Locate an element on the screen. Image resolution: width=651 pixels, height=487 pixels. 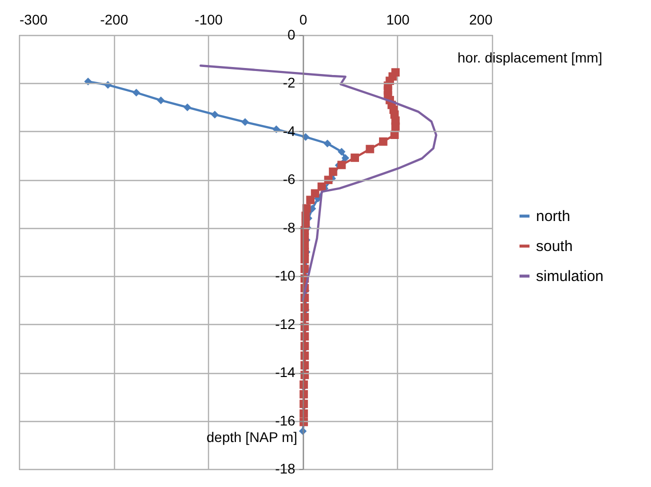
x-tick-label: 200 is located at coordinates (481, 20).